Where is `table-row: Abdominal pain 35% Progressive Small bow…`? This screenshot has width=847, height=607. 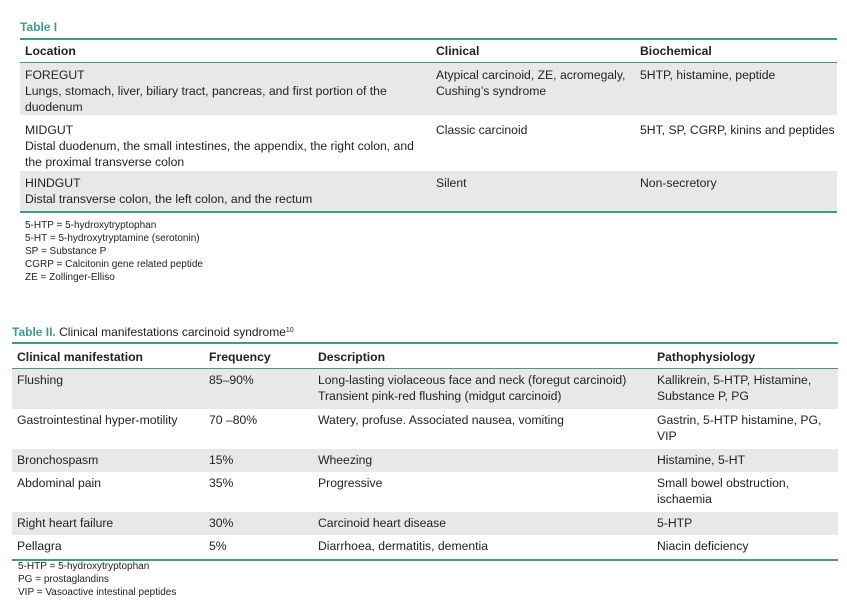 table-row: Abdominal pain 35% Progressive Small bow… is located at coordinates (425, 492).